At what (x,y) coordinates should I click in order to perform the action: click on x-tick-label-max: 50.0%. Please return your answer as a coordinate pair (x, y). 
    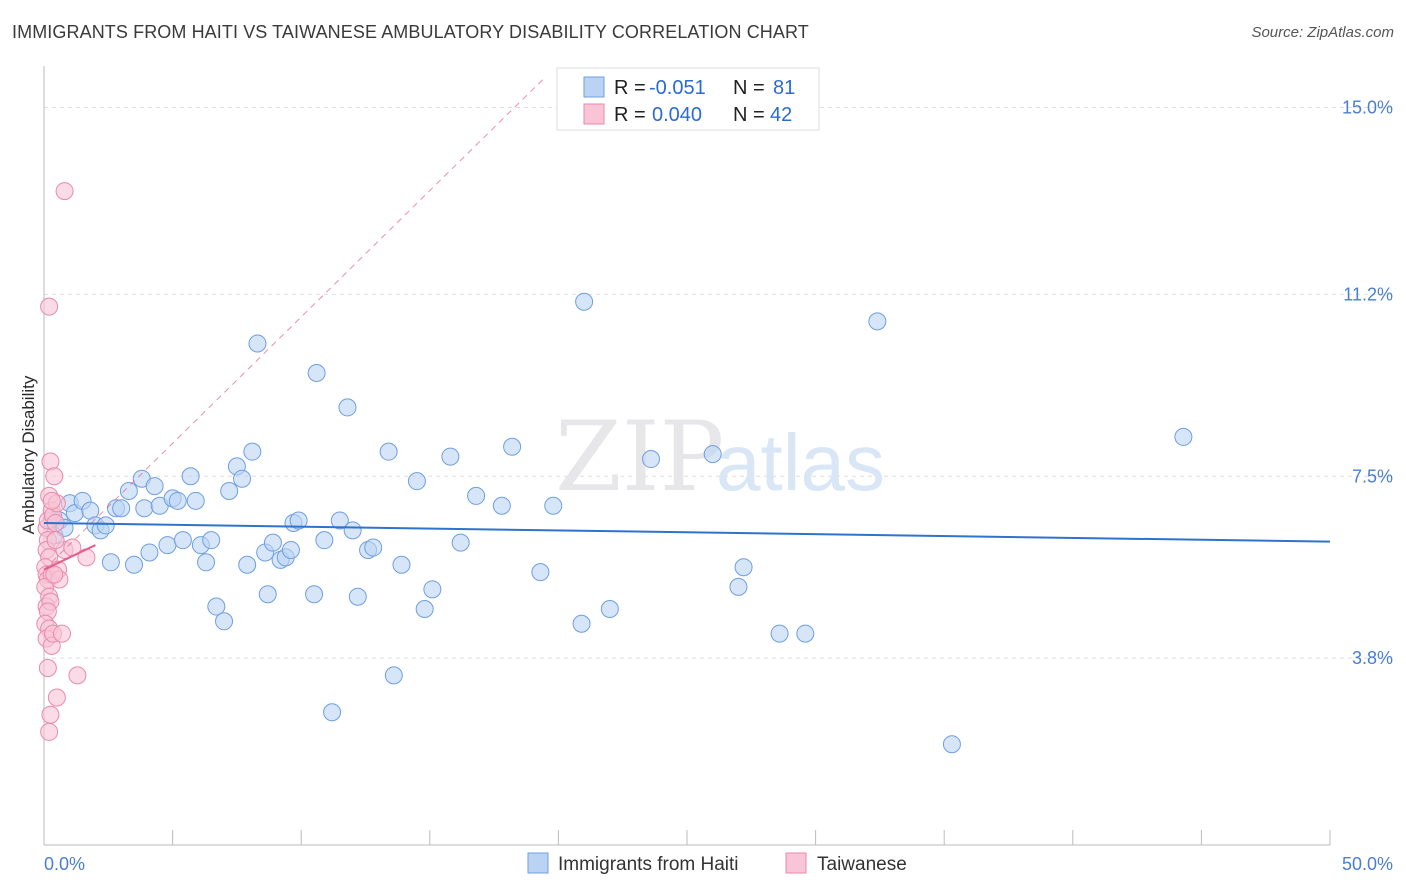
    Looking at the image, I should click on (1367, 864).